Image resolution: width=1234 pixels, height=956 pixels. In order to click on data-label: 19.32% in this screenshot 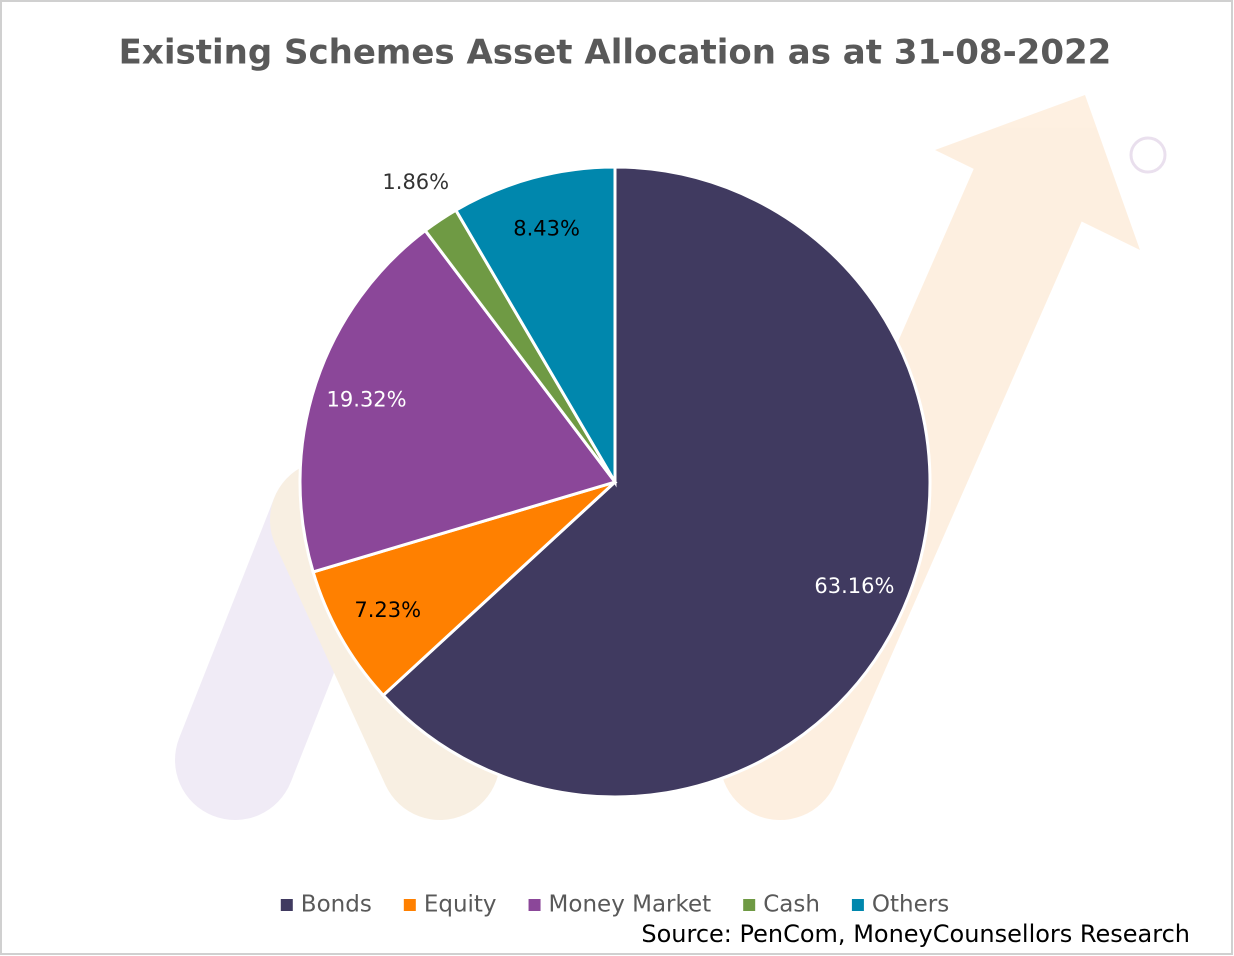, I will do `click(367, 399)`.